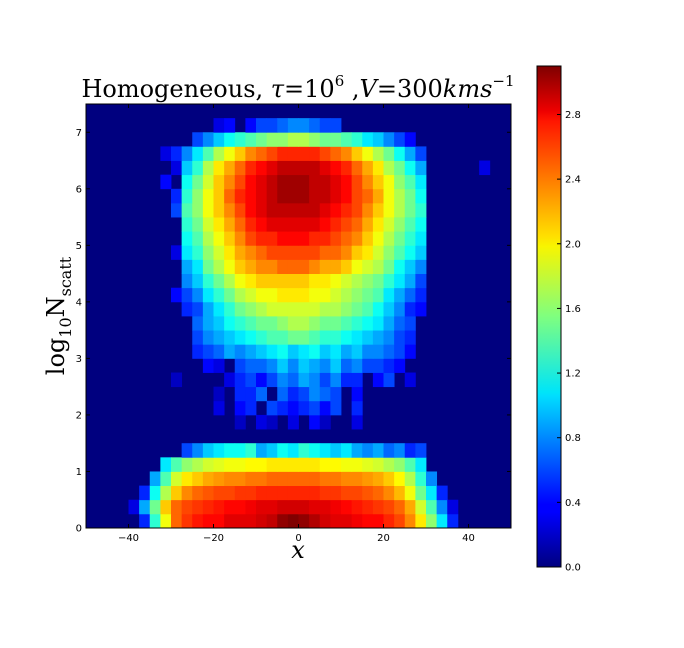 The width and height of the screenshot is (684, 648). I want to click on colorbar-tick-label: 2.0, so click(573, 244).